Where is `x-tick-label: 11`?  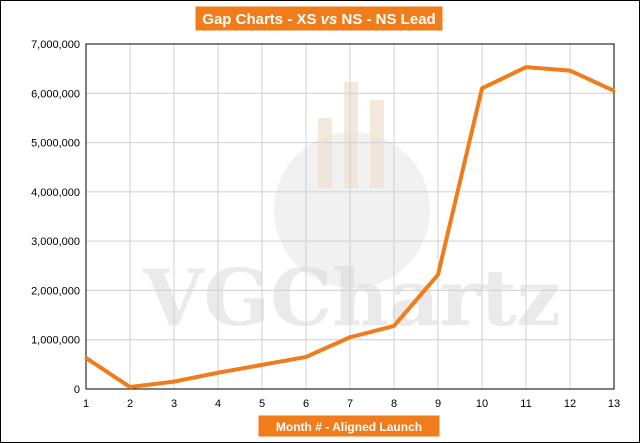 x-tick-label: 11 is located at coordinates (525, 404).